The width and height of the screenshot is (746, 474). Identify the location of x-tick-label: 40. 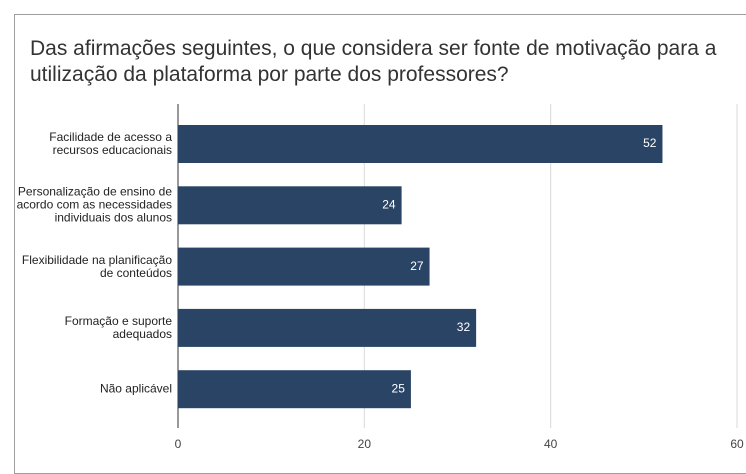
(551, 444).